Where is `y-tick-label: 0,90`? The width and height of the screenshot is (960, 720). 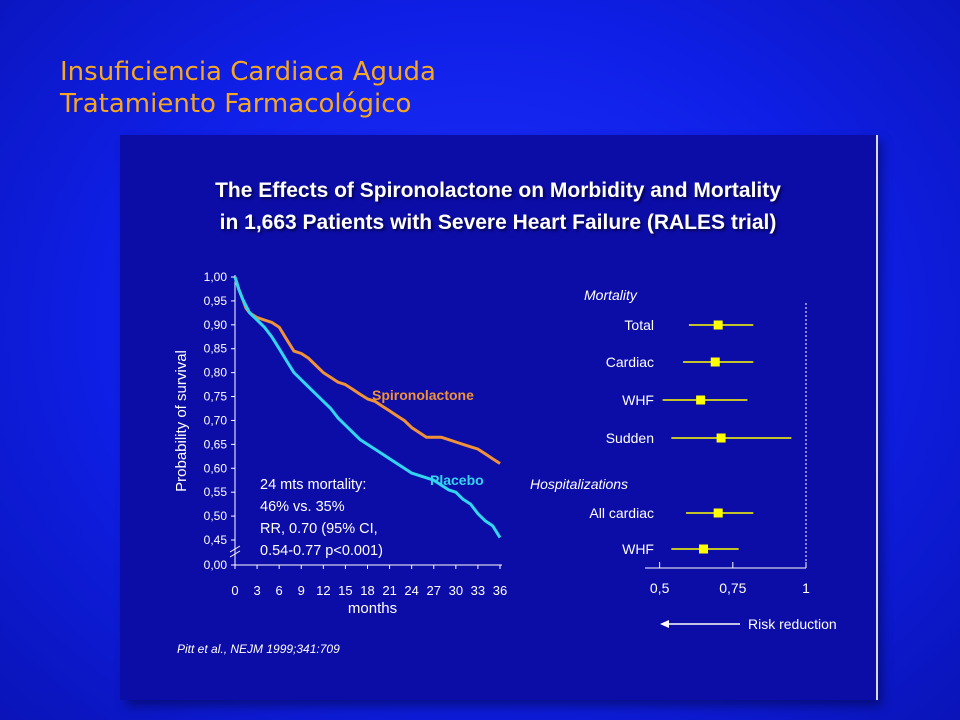
y-tick-label: 0,90 is located at coordinates (216, 325).